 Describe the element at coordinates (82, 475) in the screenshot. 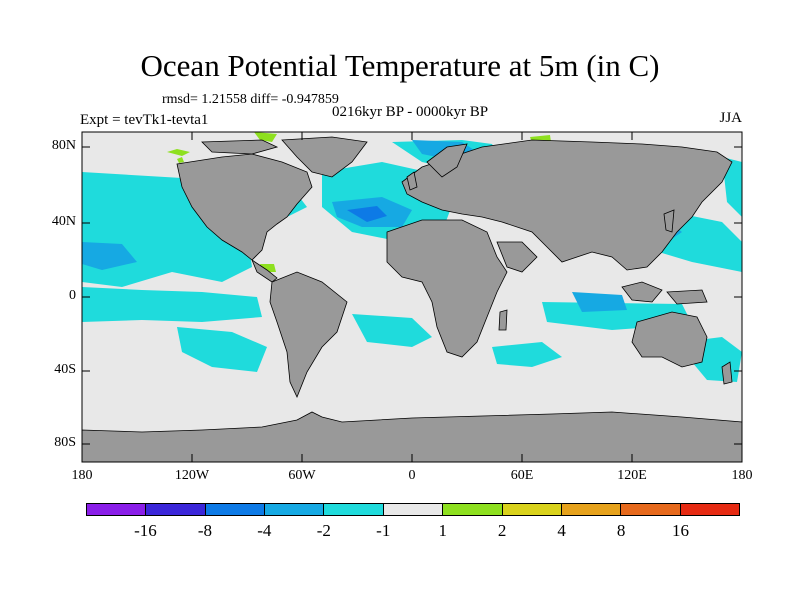

I see `lon-label-180w: 180` at that location.